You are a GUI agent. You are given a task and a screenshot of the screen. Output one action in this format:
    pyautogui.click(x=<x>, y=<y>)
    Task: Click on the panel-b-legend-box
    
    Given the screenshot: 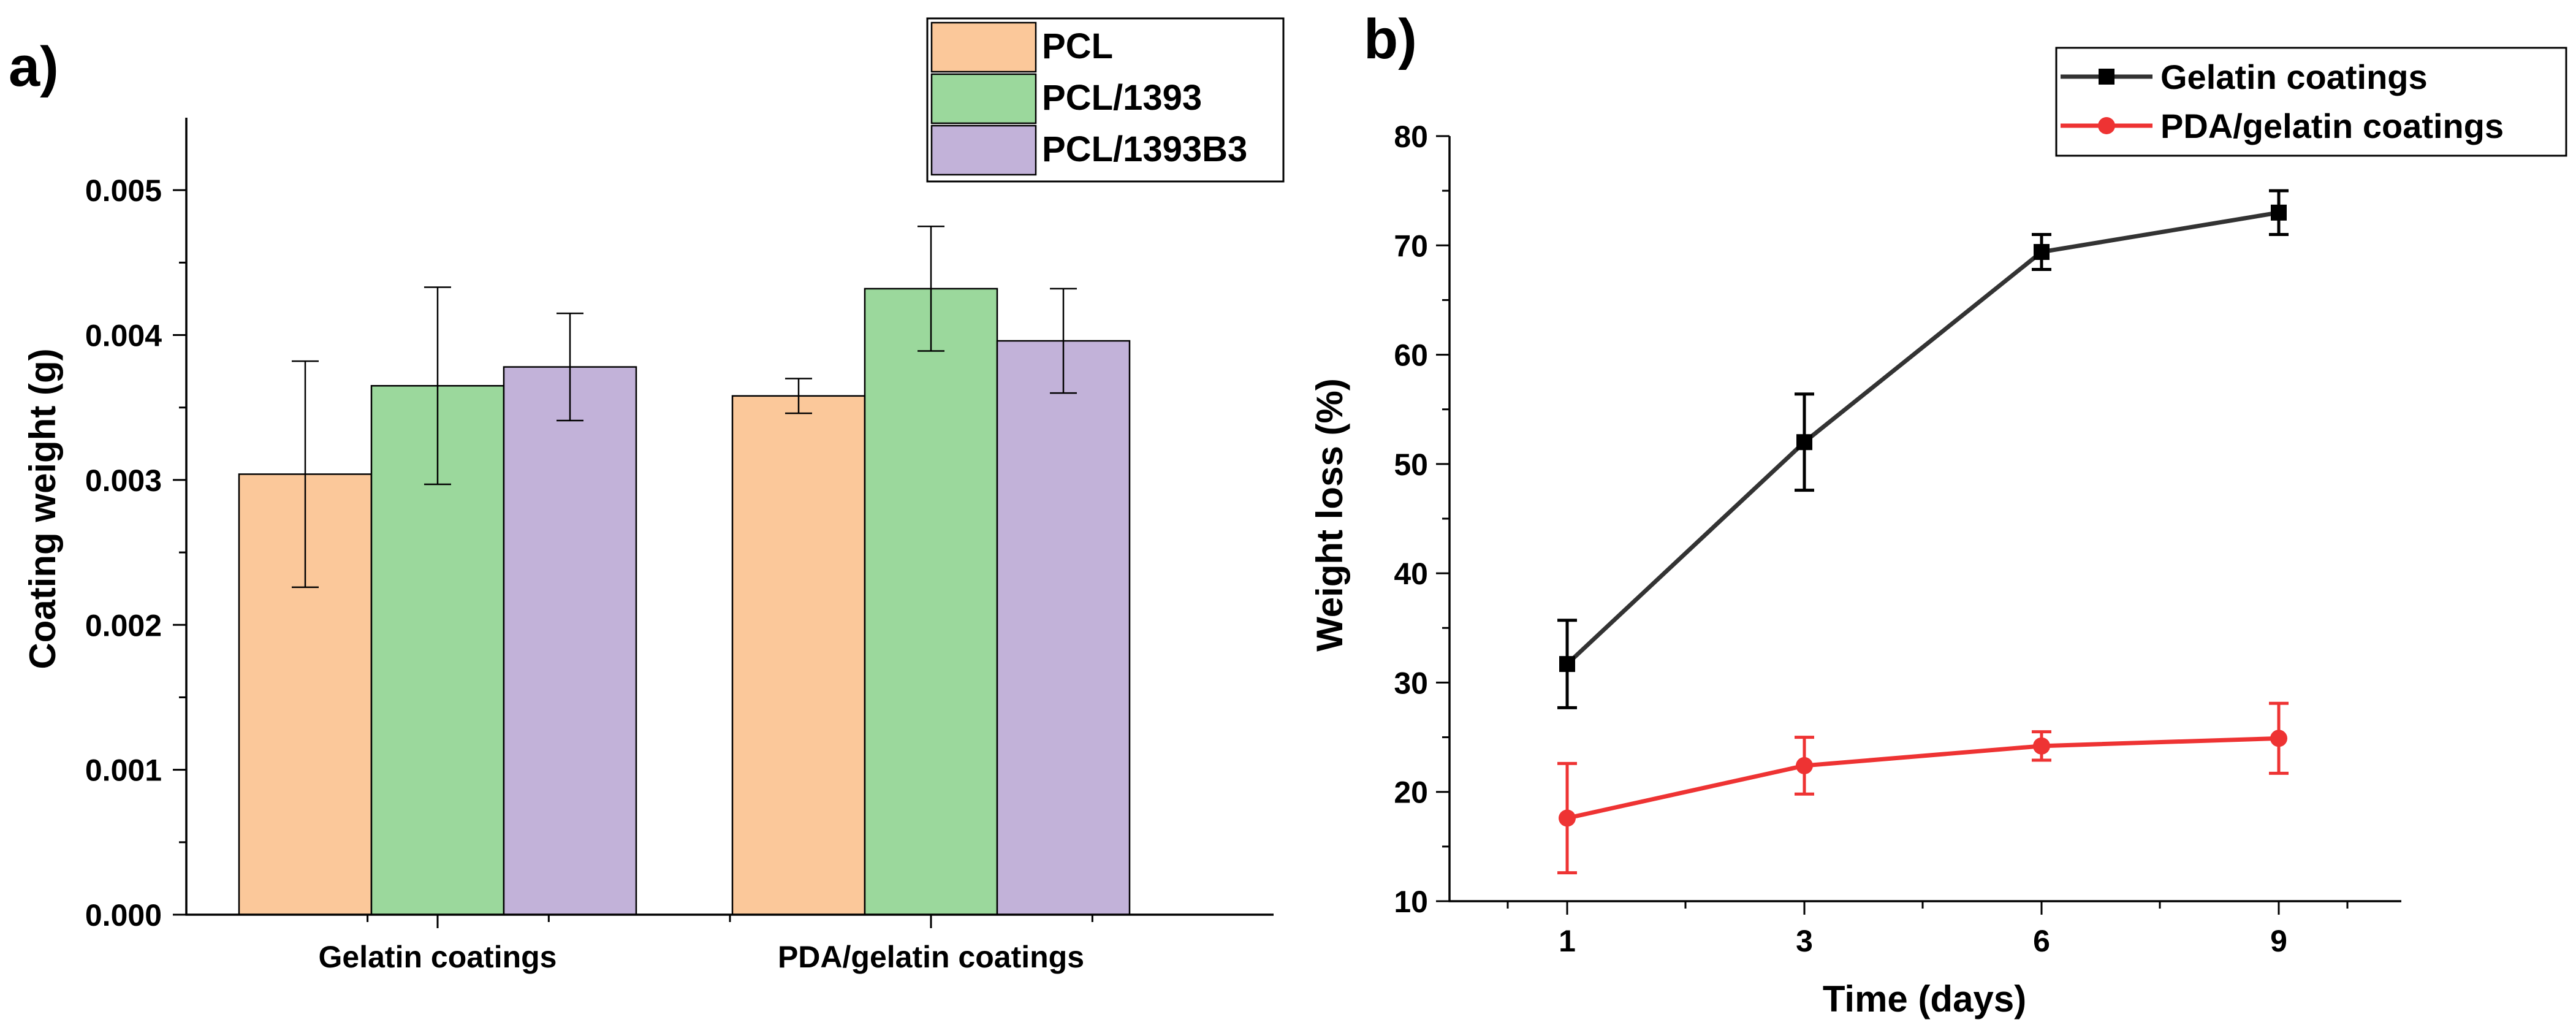 What is the action you would take?
    pyautogui.click(x=2311, y=102)
    